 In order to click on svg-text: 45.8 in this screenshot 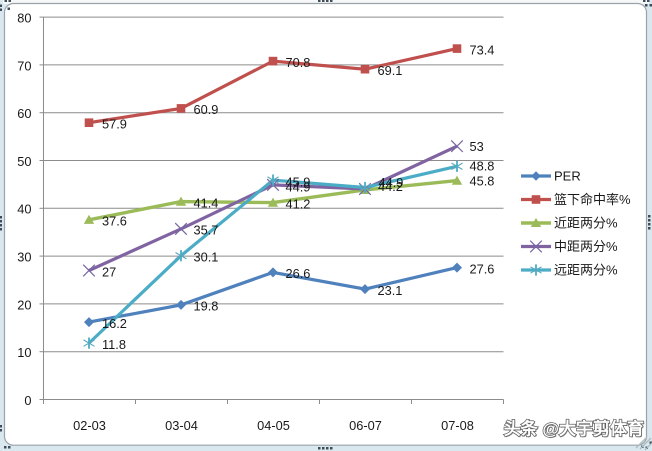, I will do `click(482, 181)`.